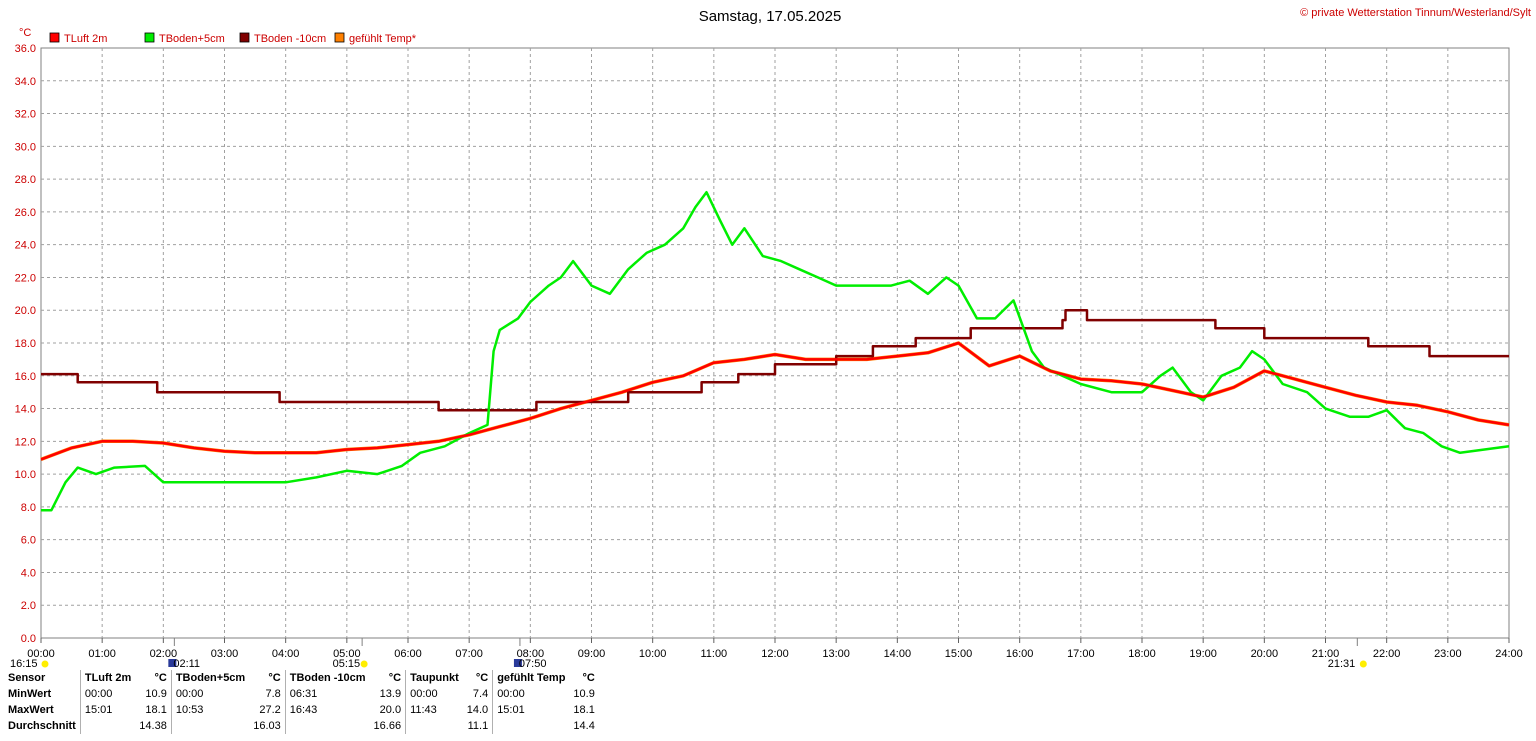 The width and height of the screenshot is (1536, 741). What do you see at coordinates (270, 710) in the screenshot?
I see `stats-cell: 27.2` at bounding box center [270, 710].